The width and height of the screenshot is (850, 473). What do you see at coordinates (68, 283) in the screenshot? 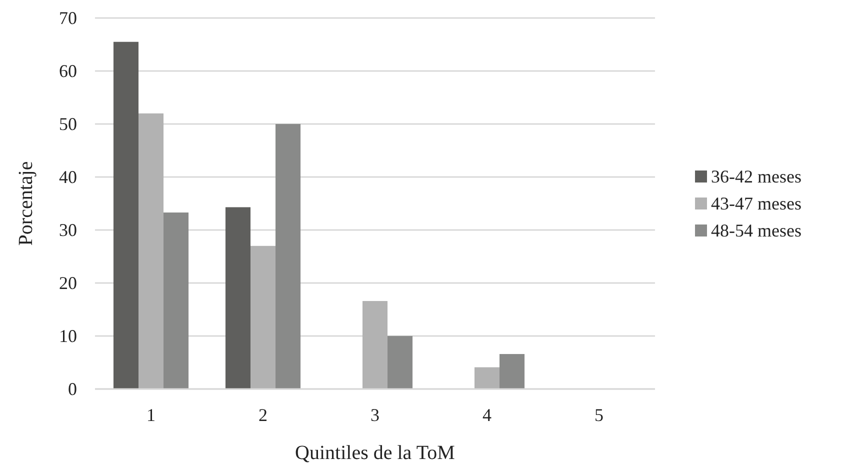
I see `y-tick-label: 20` at bounding box center [68, 283].